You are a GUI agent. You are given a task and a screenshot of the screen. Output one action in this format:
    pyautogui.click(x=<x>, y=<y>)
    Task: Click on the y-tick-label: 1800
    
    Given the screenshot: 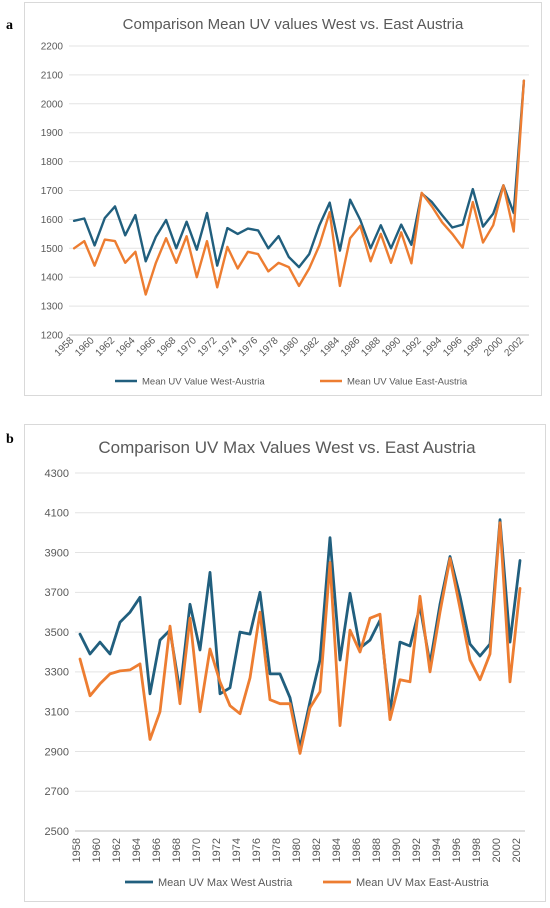 What is the action you would take?
    pyautogui.click(x=52, y=162)
    